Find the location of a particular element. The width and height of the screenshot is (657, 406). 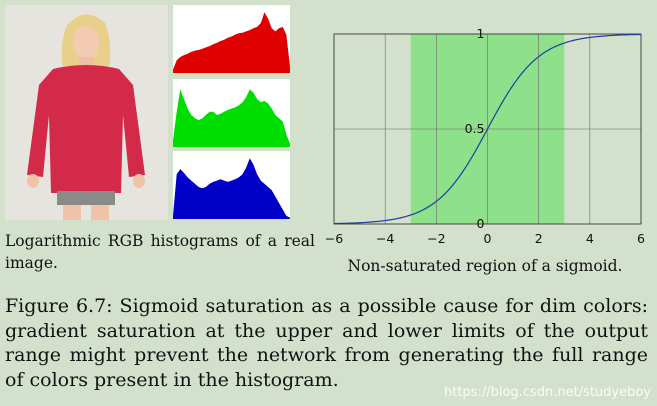

histogram-blue is located at coordinates (231, 185).